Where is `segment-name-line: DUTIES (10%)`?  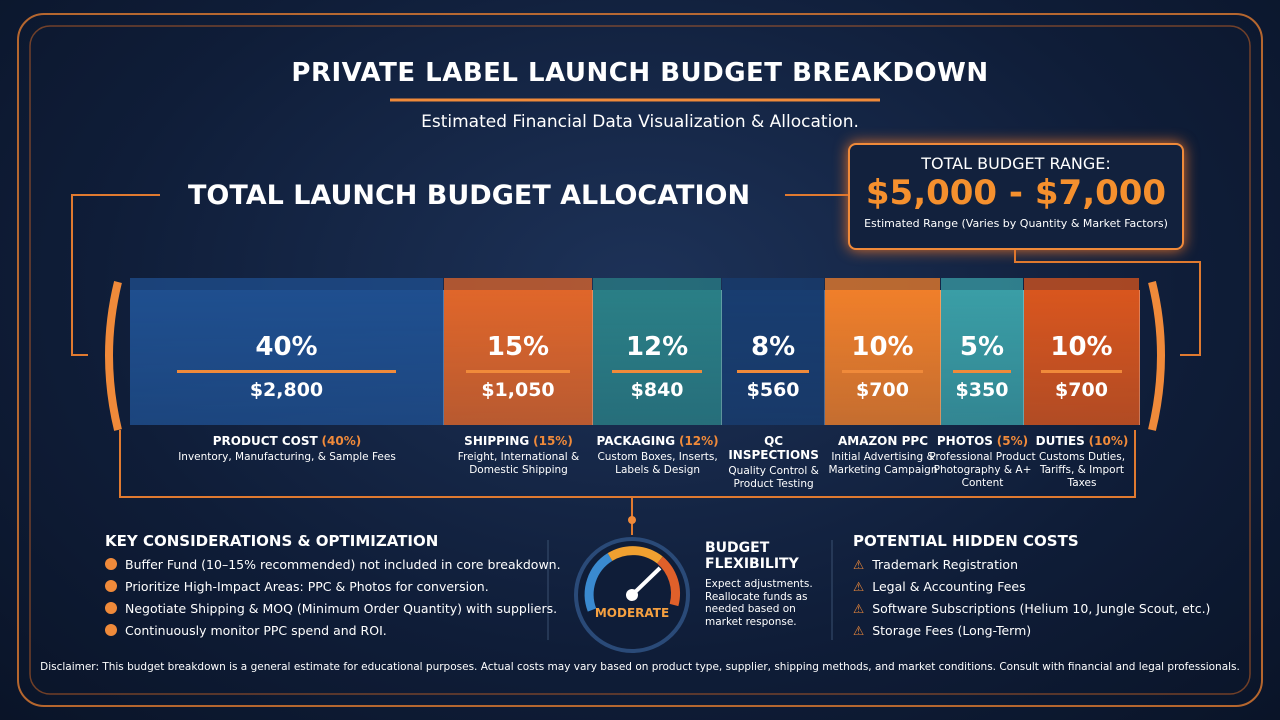 segment-name-line: DUTIES (10%) is located at coordinates (1082, 441).